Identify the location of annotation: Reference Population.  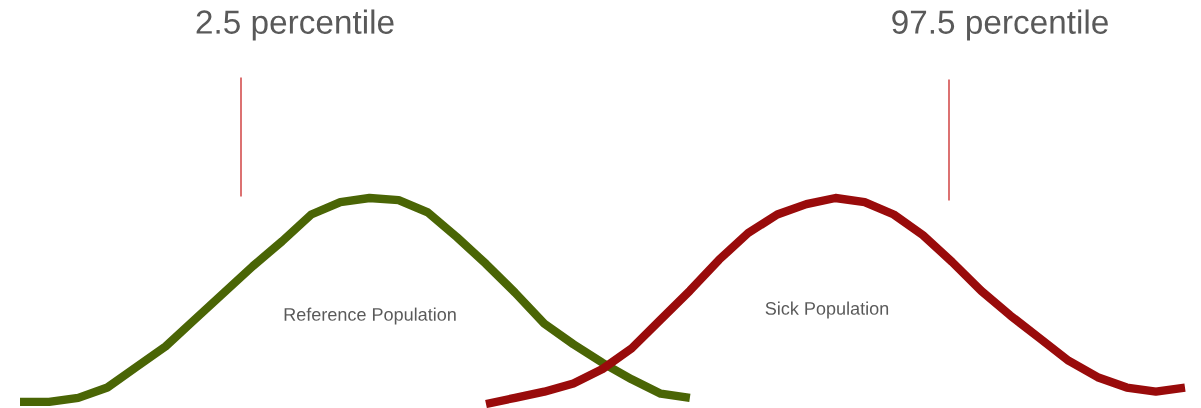
(370, 316).